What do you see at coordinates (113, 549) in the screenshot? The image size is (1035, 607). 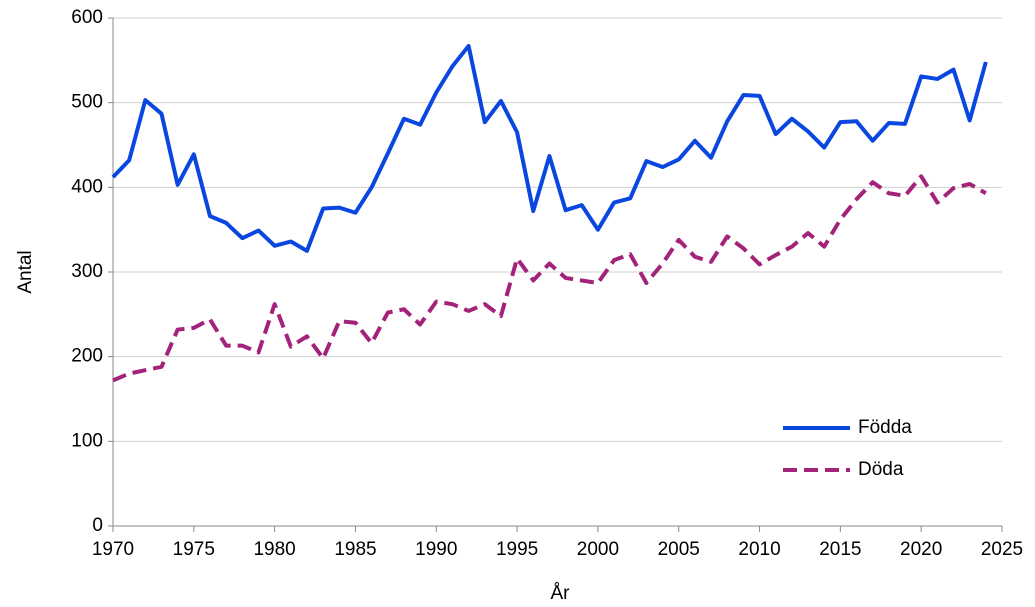 I see `x-tick-label: 1970` at bounding box center [113, 549].